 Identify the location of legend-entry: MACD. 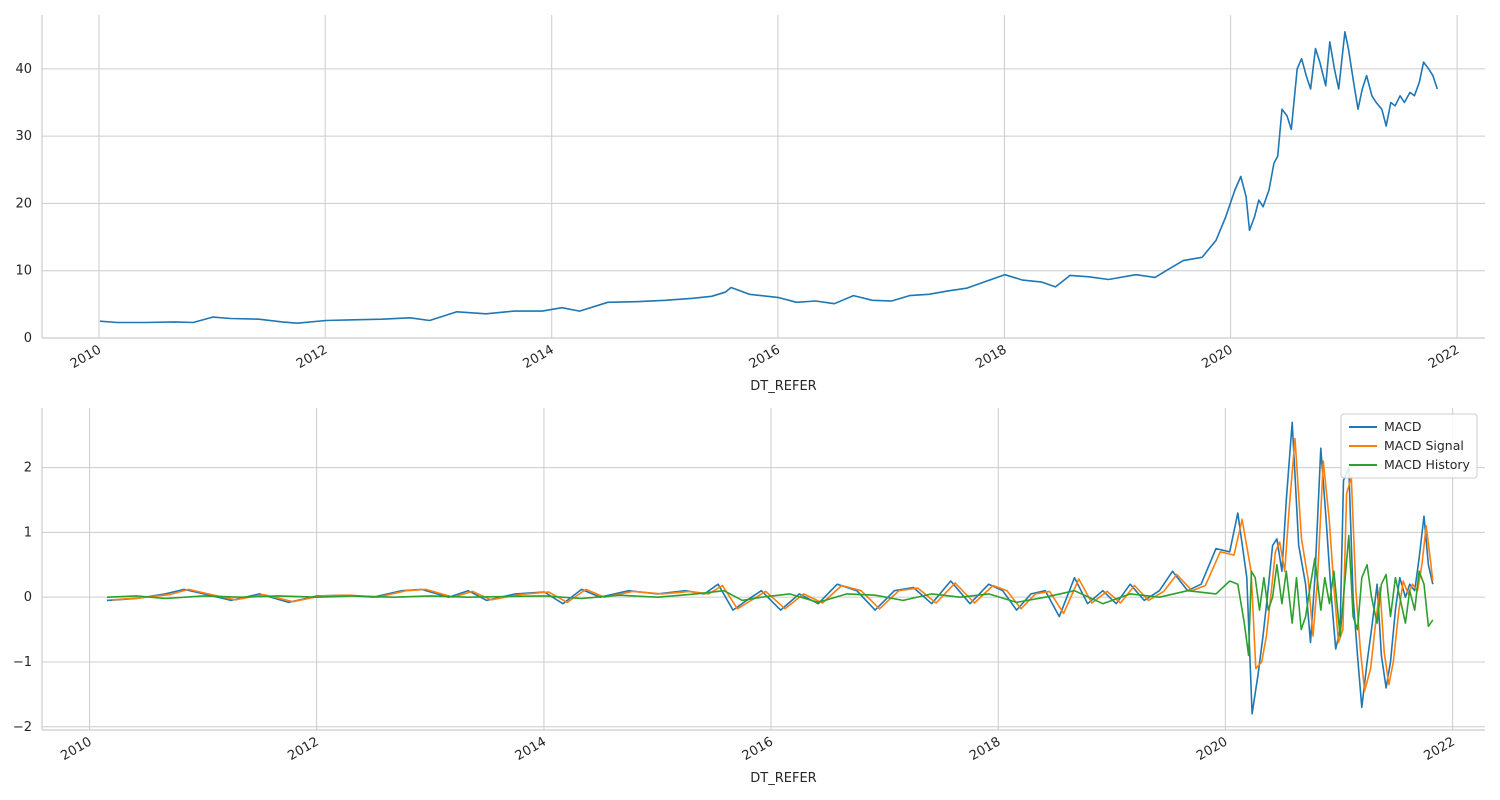
(1402, 426).